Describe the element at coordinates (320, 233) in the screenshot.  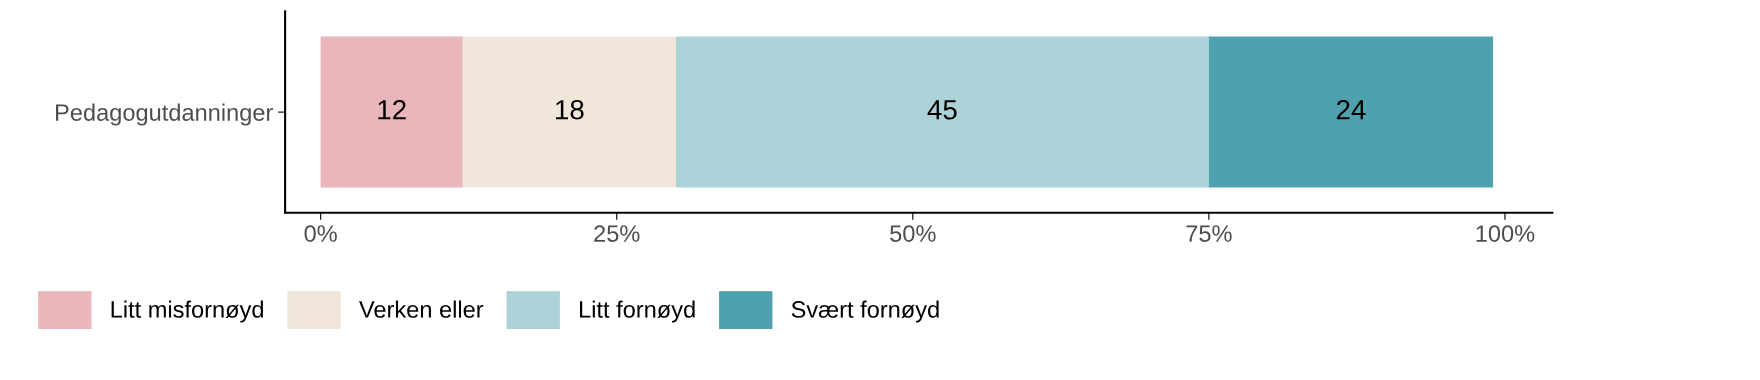
I see `x-tick-label: 0%` at that location.